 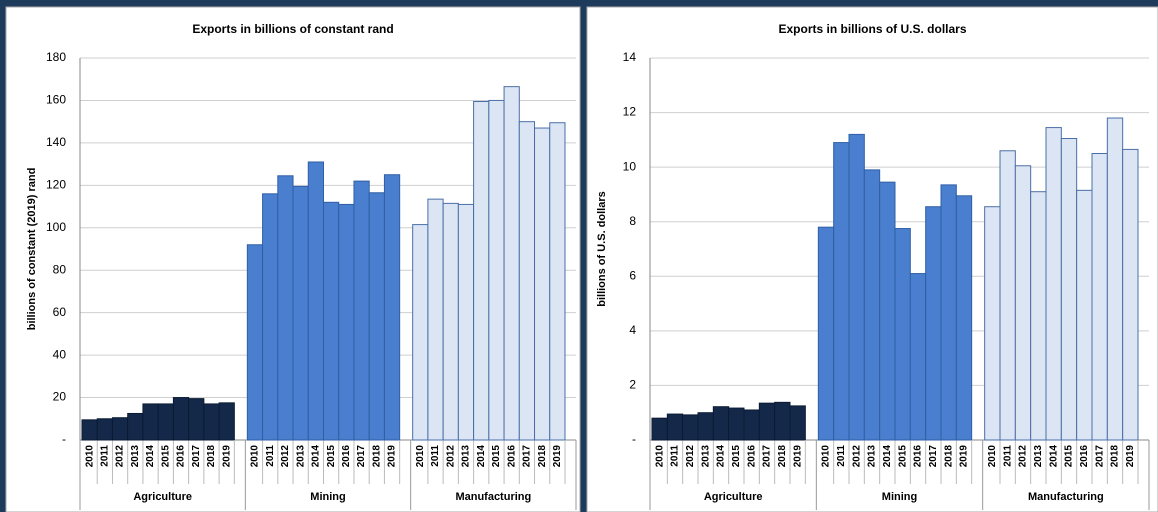 I want to click on y-tick-label: 80, so click(x=60, y=269).